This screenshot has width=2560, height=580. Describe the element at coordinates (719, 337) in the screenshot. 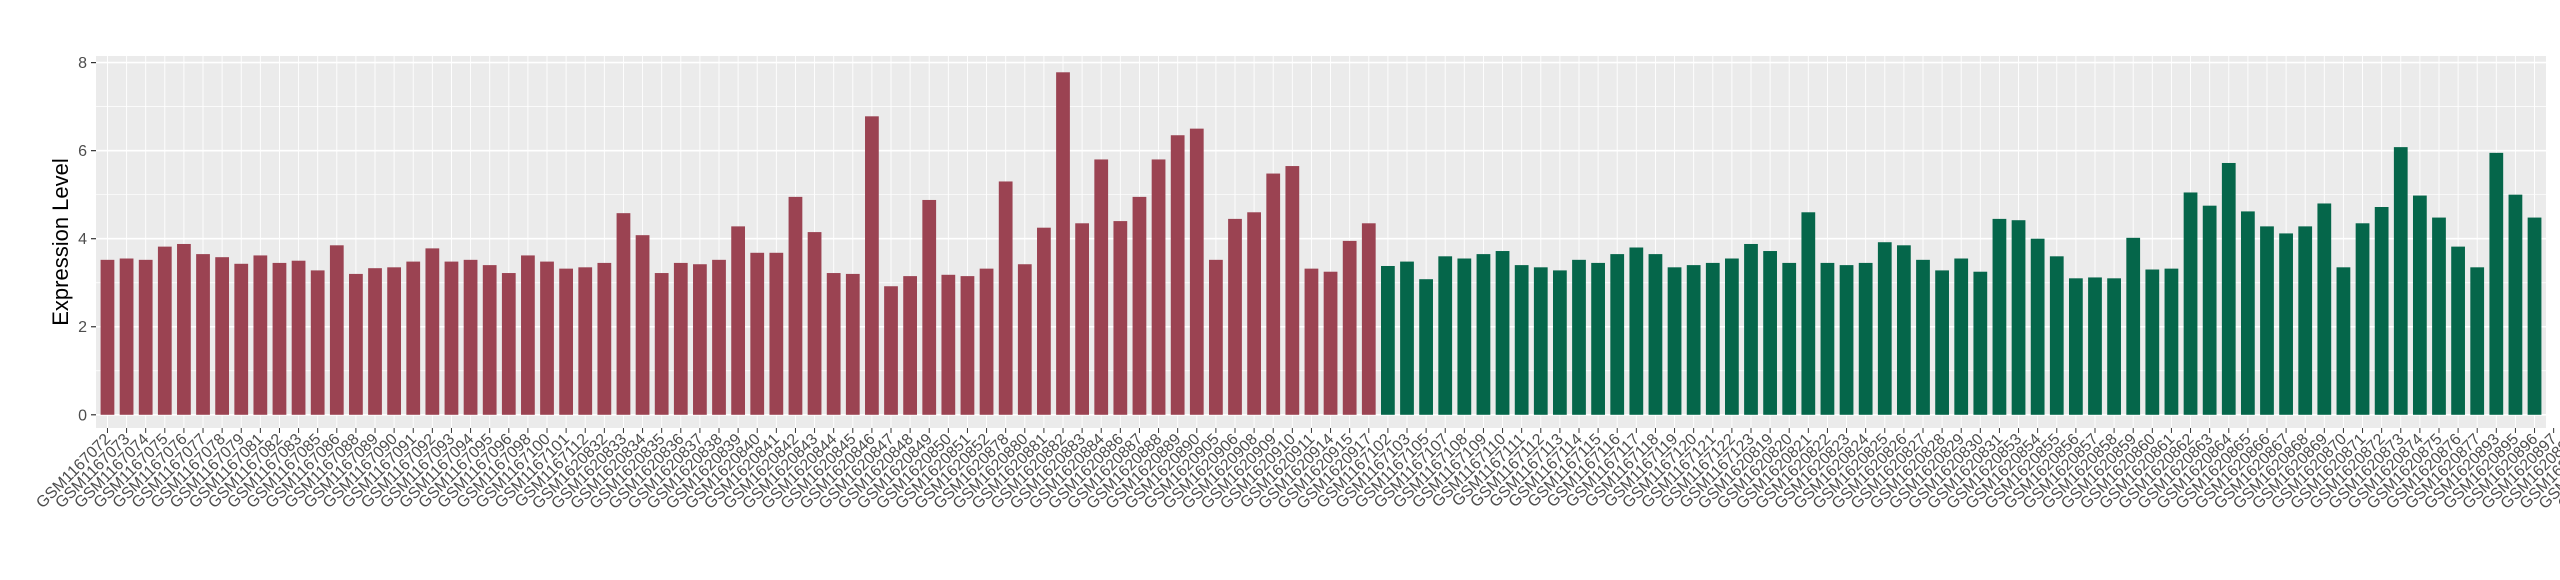

I see `bar-GSM1620838` at that location.